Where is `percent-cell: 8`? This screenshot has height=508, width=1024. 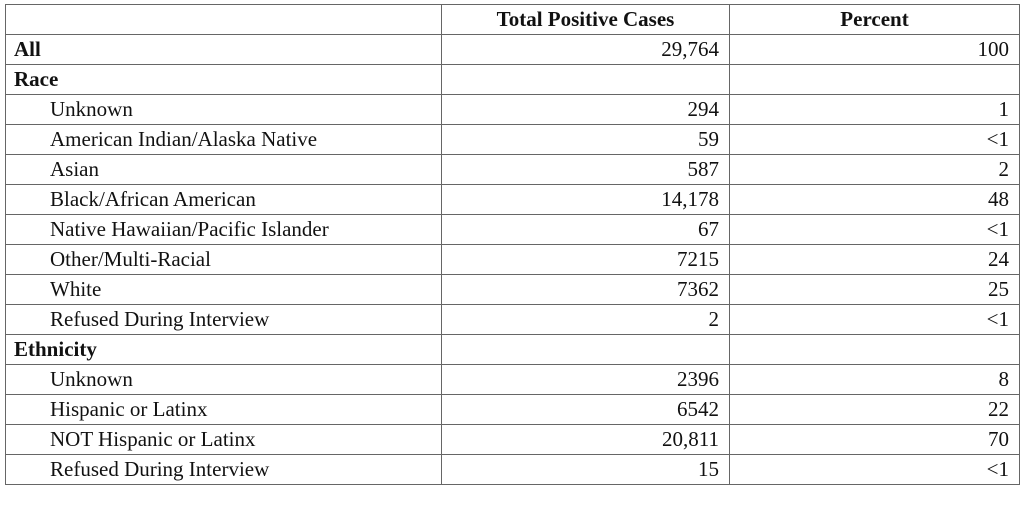 percent-cell: 8 is located at coordinates (874, 379).